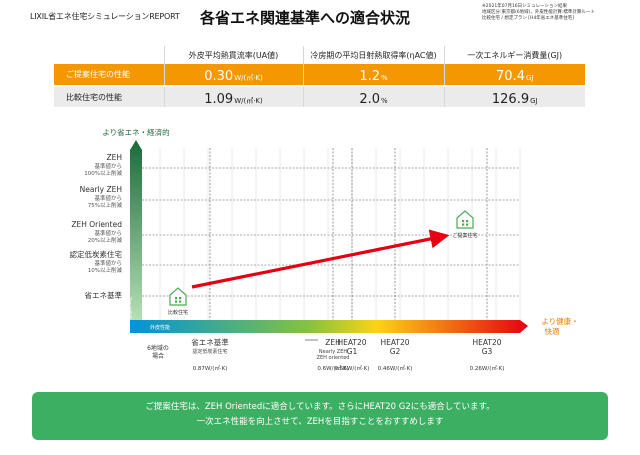  What do you see at coordinates (101, 189) in the screenshot?
I see `y-level-label: Nearly ZEH` at bounding box center [101, 189].